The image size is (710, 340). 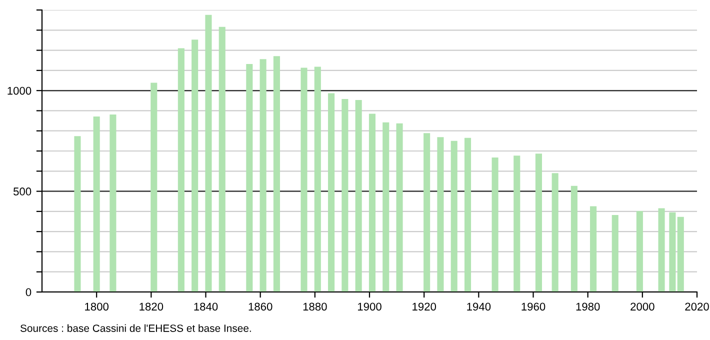 What do you see at coordinates (479, 306) in the screenshot?
I see `x-tick-label: 1940` at bounding box center [479, 306].